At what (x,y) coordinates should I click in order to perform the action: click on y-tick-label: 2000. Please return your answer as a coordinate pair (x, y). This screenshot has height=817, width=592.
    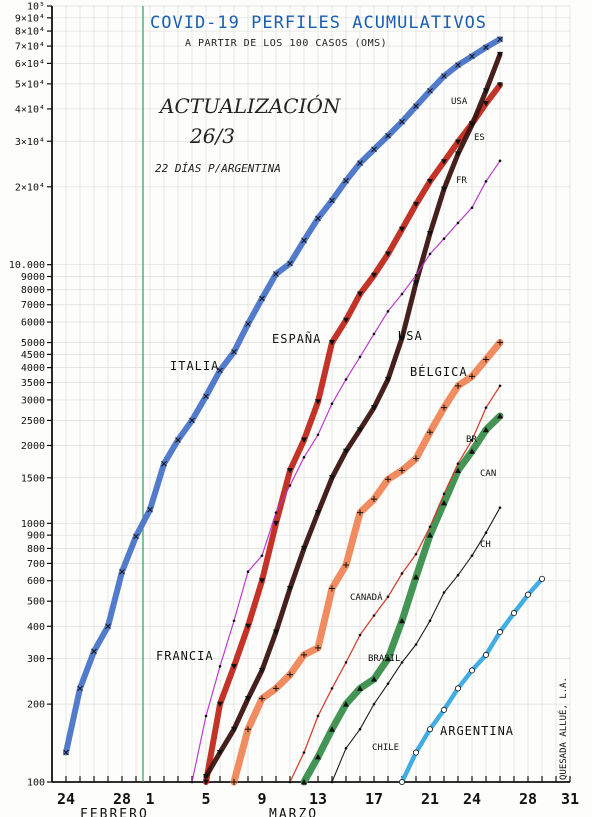
    Looking at the image, I should click on (33, 446).